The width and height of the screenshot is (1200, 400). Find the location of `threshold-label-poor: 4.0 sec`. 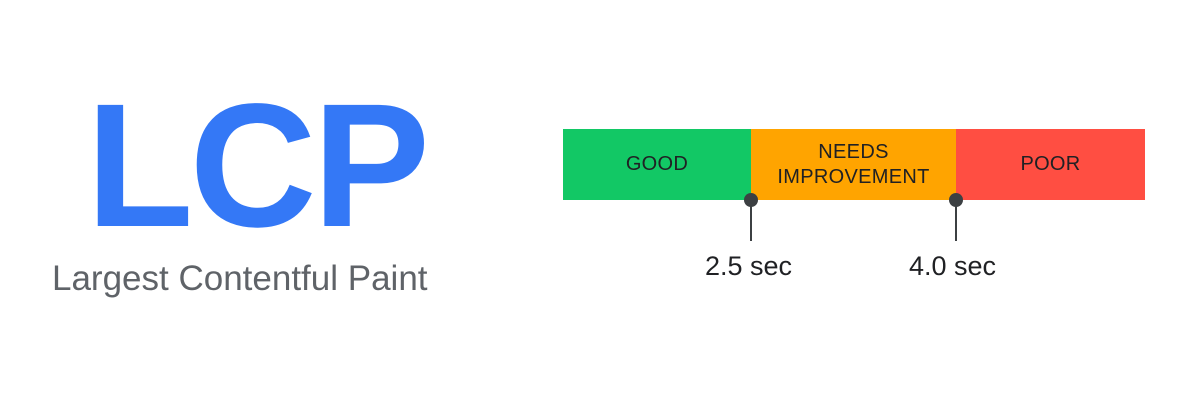

threshold-label-poor: 4.0 sec is located at coordinates (953, 266).